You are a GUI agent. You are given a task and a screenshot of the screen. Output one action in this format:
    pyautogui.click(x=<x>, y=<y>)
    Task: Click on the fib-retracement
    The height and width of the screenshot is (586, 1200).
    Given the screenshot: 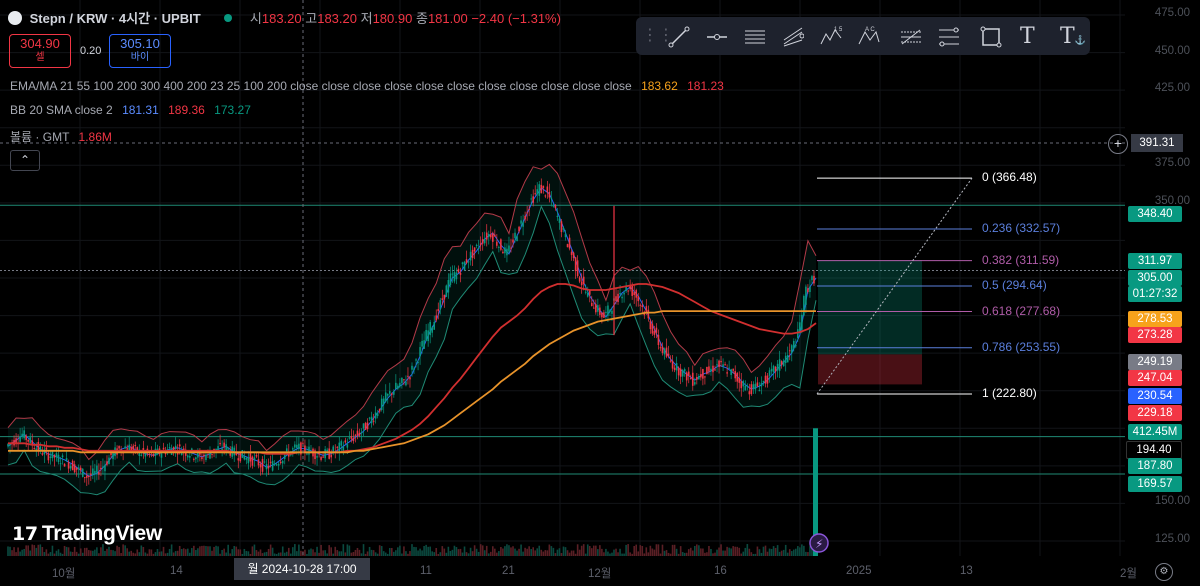 What is the action you would take?
    pyautogui.click(x=894, y=286)
    